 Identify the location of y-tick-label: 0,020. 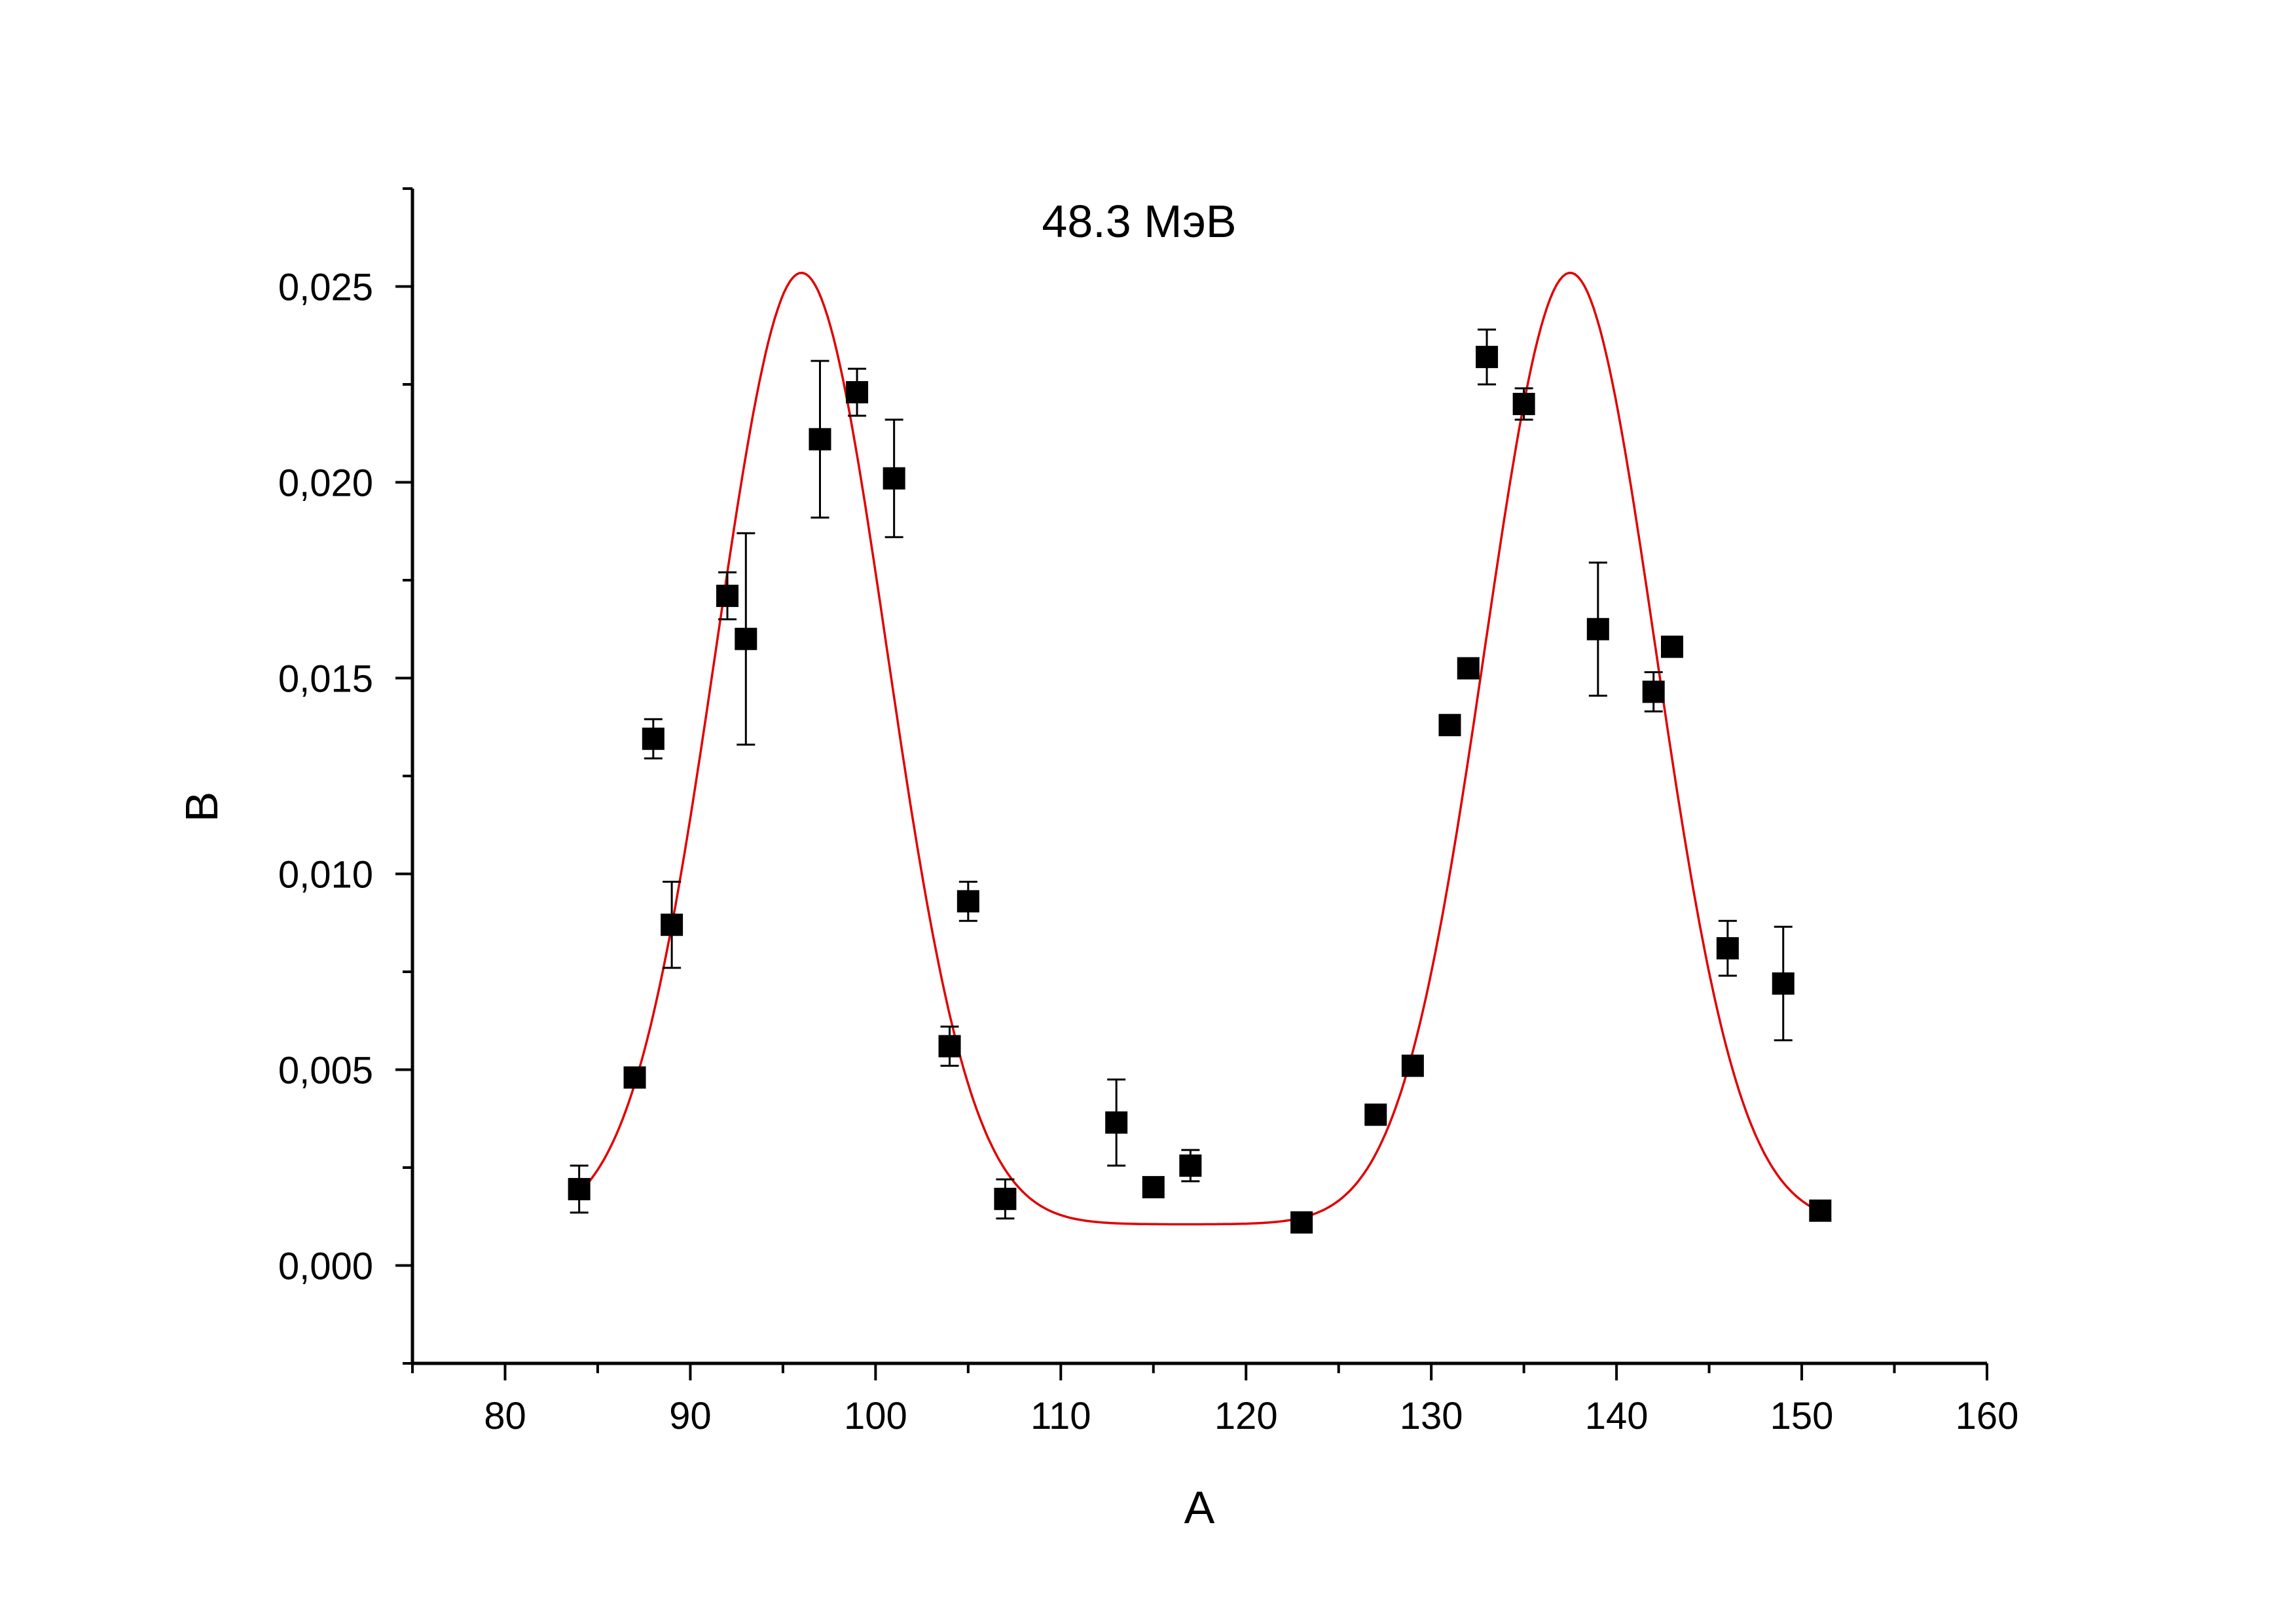
(325, 483).